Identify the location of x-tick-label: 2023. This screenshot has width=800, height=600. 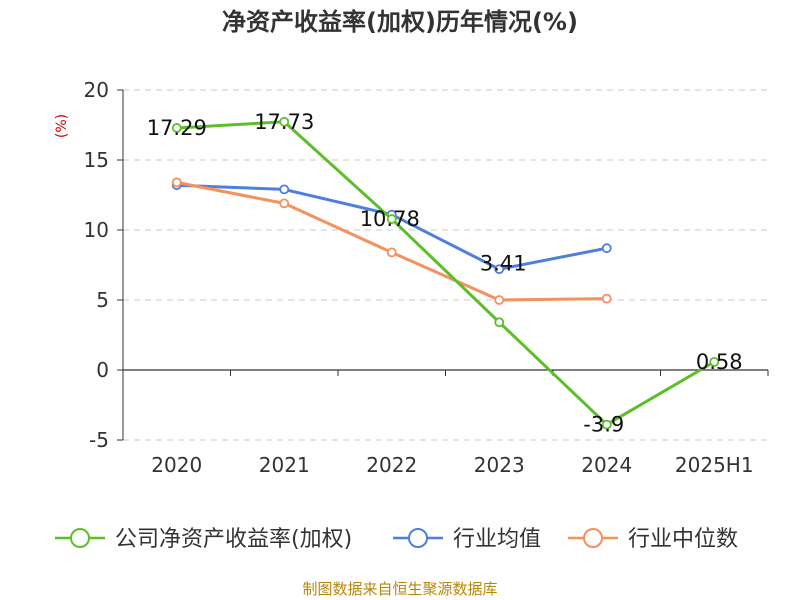
(499, 465).